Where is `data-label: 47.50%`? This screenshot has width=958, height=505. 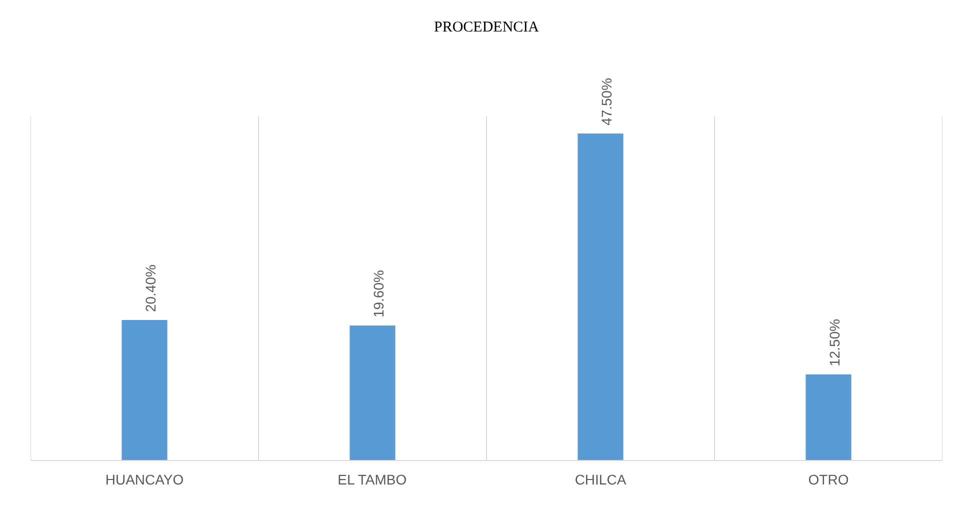
data-label: 47.50% is located at coordinates (606, 102).